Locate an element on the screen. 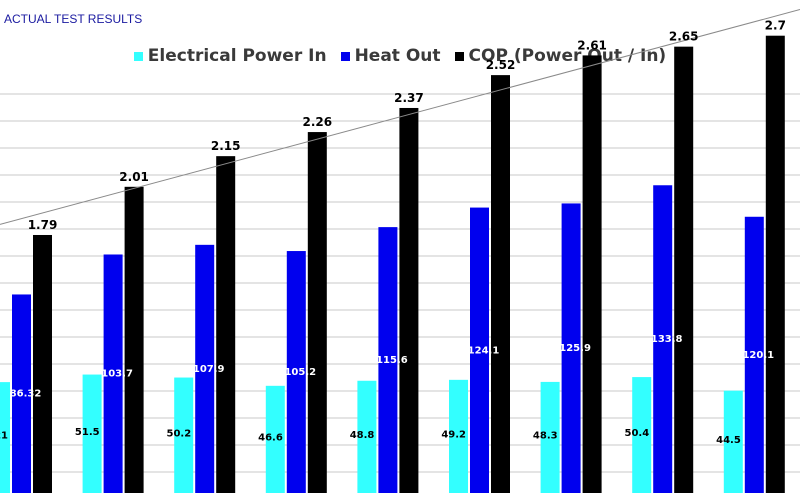 The width and height of the screenshot is (800, 500). legend-swatch-electrical-power-in is located at coordinates (138, 56).